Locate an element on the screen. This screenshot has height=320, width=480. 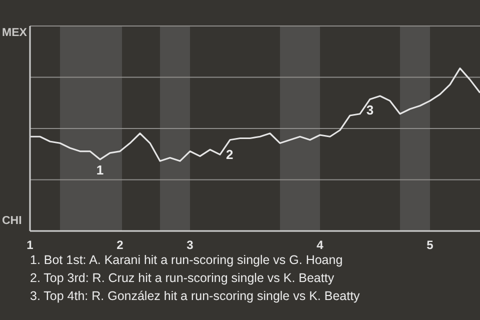
annotation: 1 is located at coordinates (100, 170).